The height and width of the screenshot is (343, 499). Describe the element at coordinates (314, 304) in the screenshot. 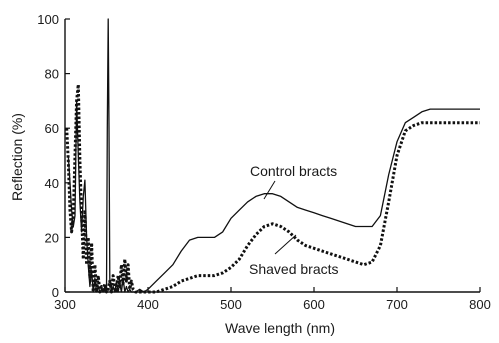

I see `x-tick-label: 600` at that location.